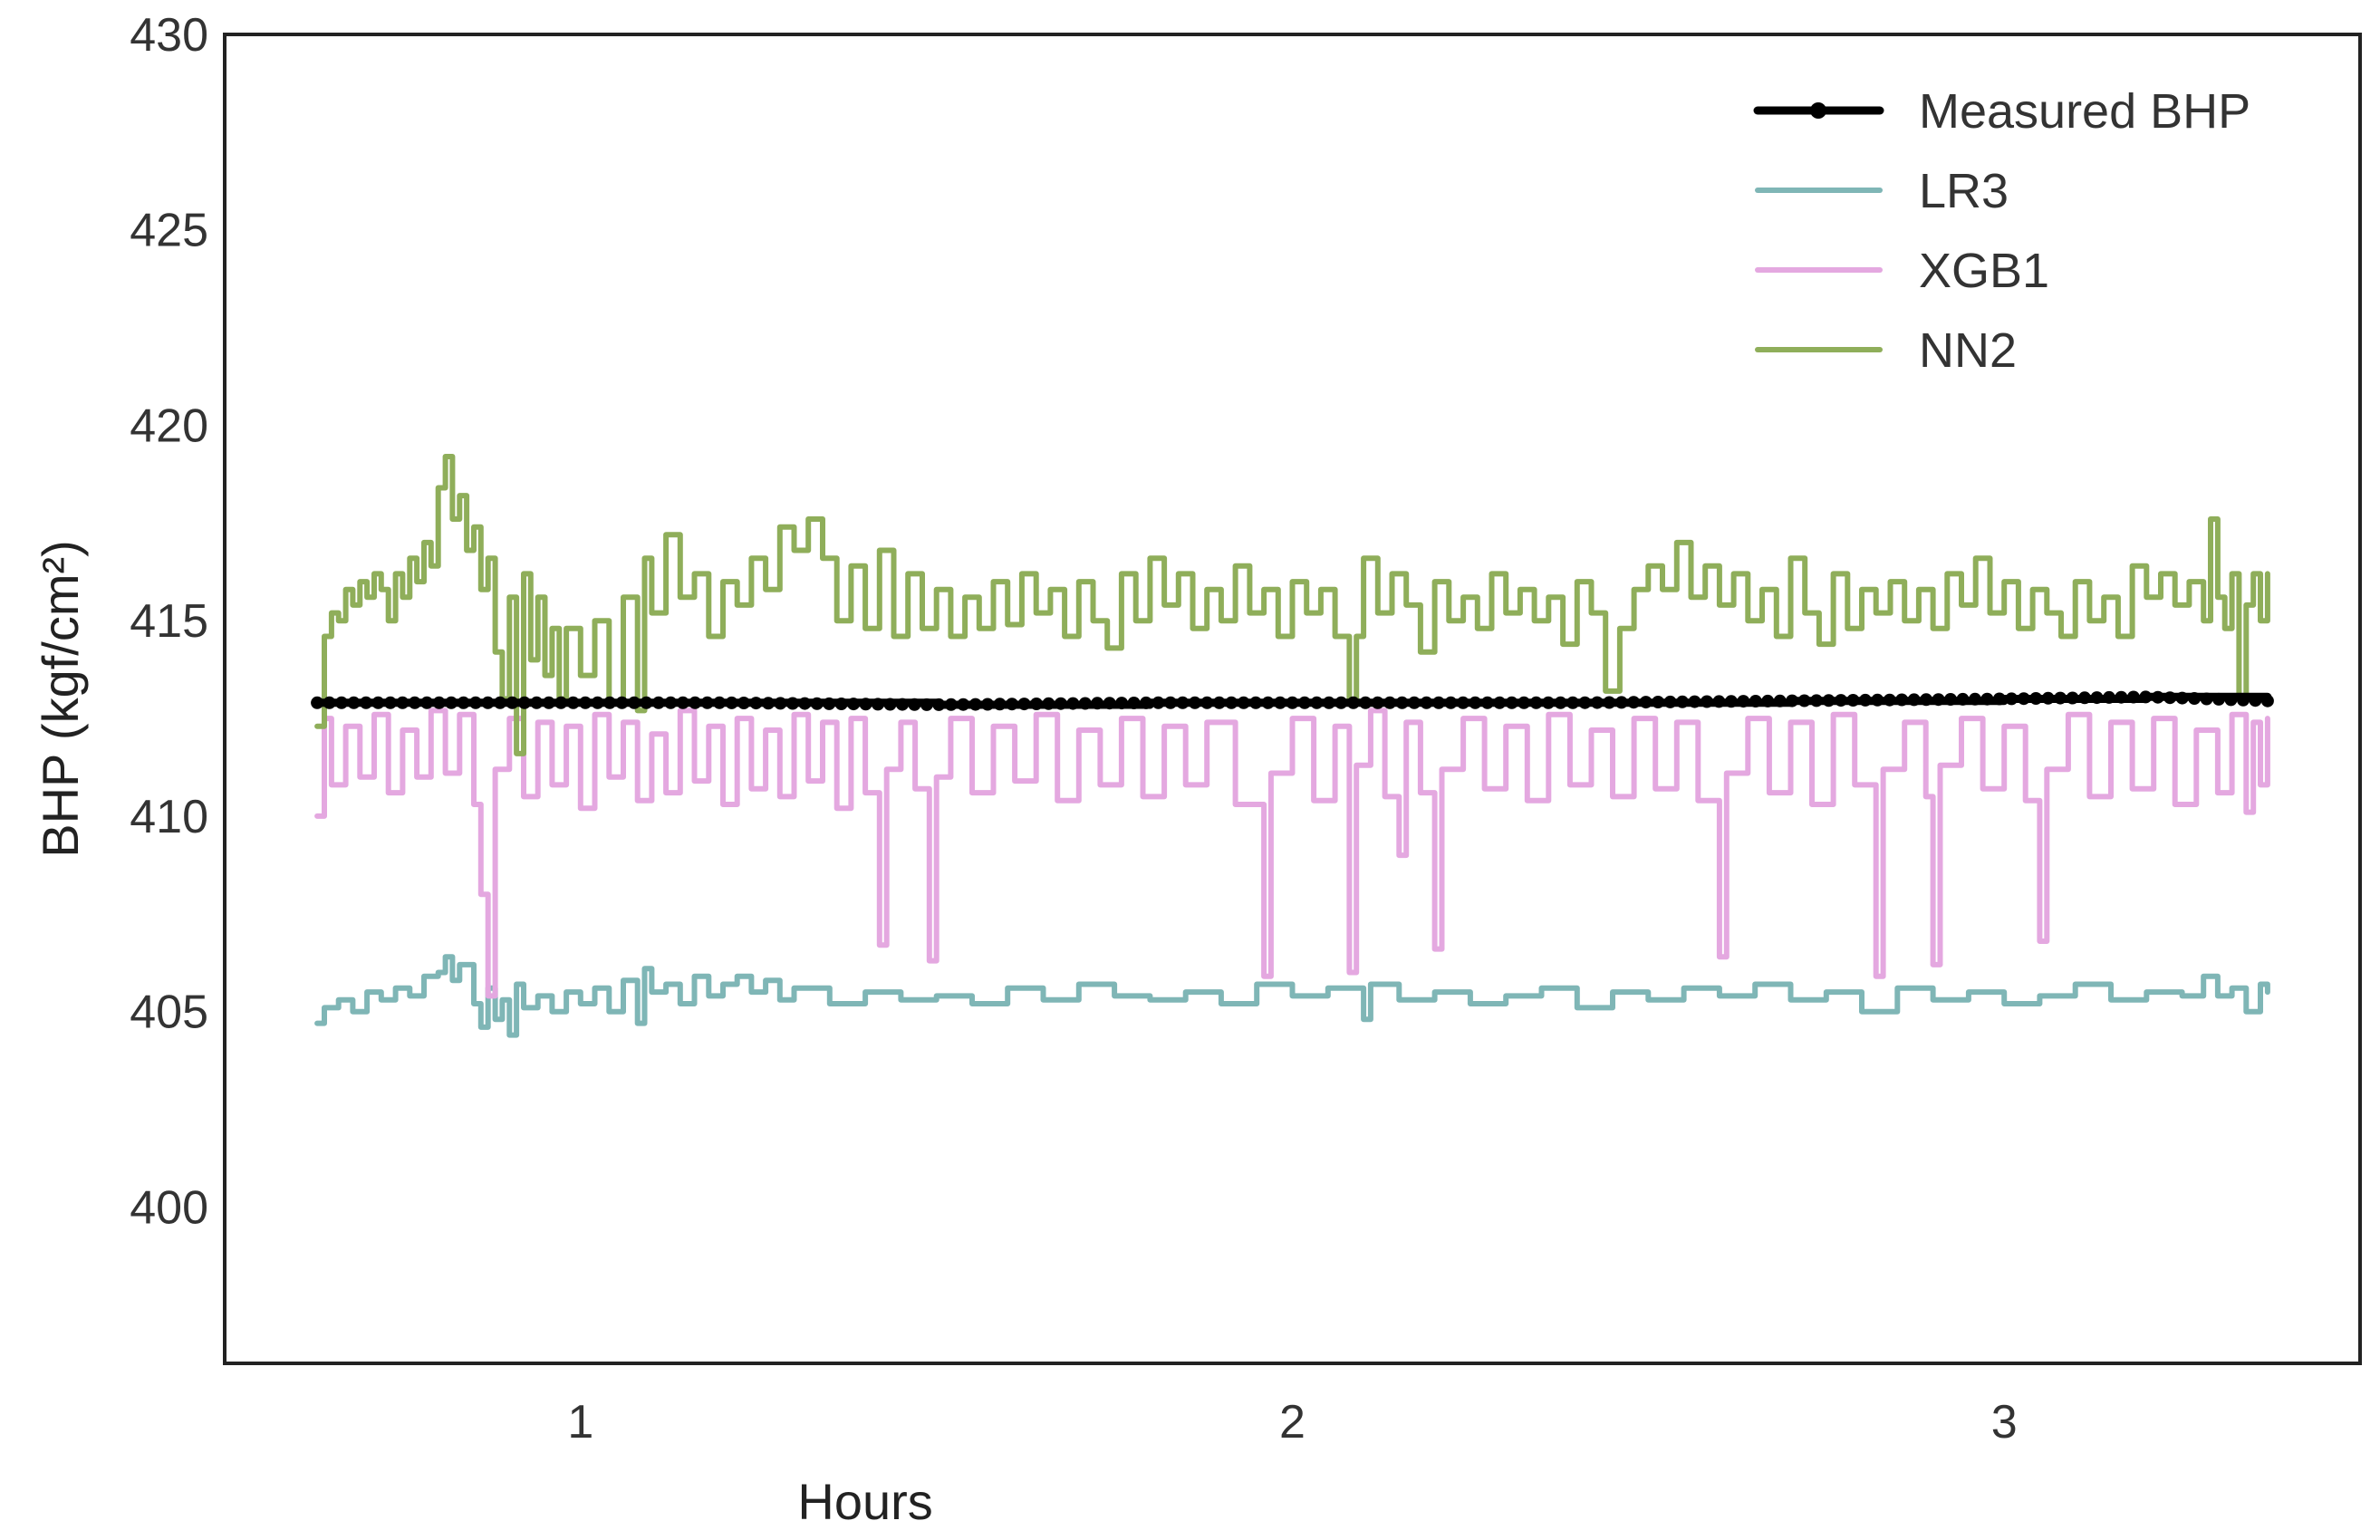 The width and height of the screenshot is (2380, 1540). Describe the element at coordinates (2001, 231) in the screenshot. I see `legend: Measured BHP LR3 XGB1 NN2` at that location.